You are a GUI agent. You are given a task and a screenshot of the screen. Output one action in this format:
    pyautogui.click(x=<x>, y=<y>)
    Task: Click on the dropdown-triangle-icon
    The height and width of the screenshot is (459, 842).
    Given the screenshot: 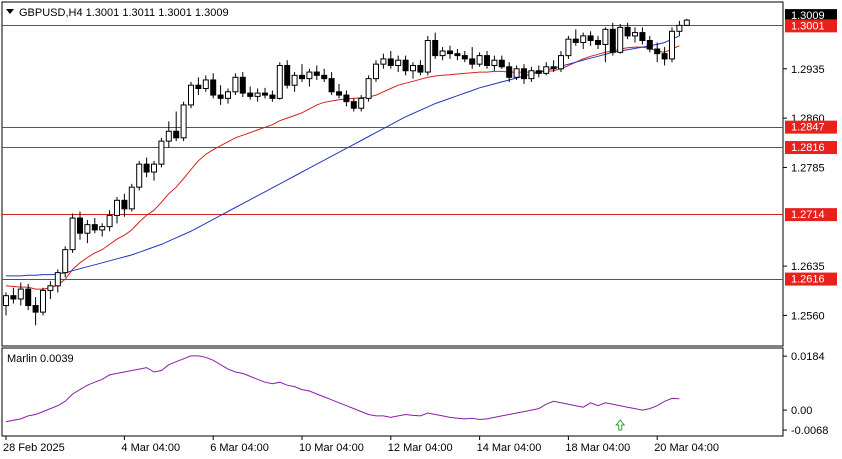 What is the action you would take?
    pyautogui.click(x=10, y=11)
    